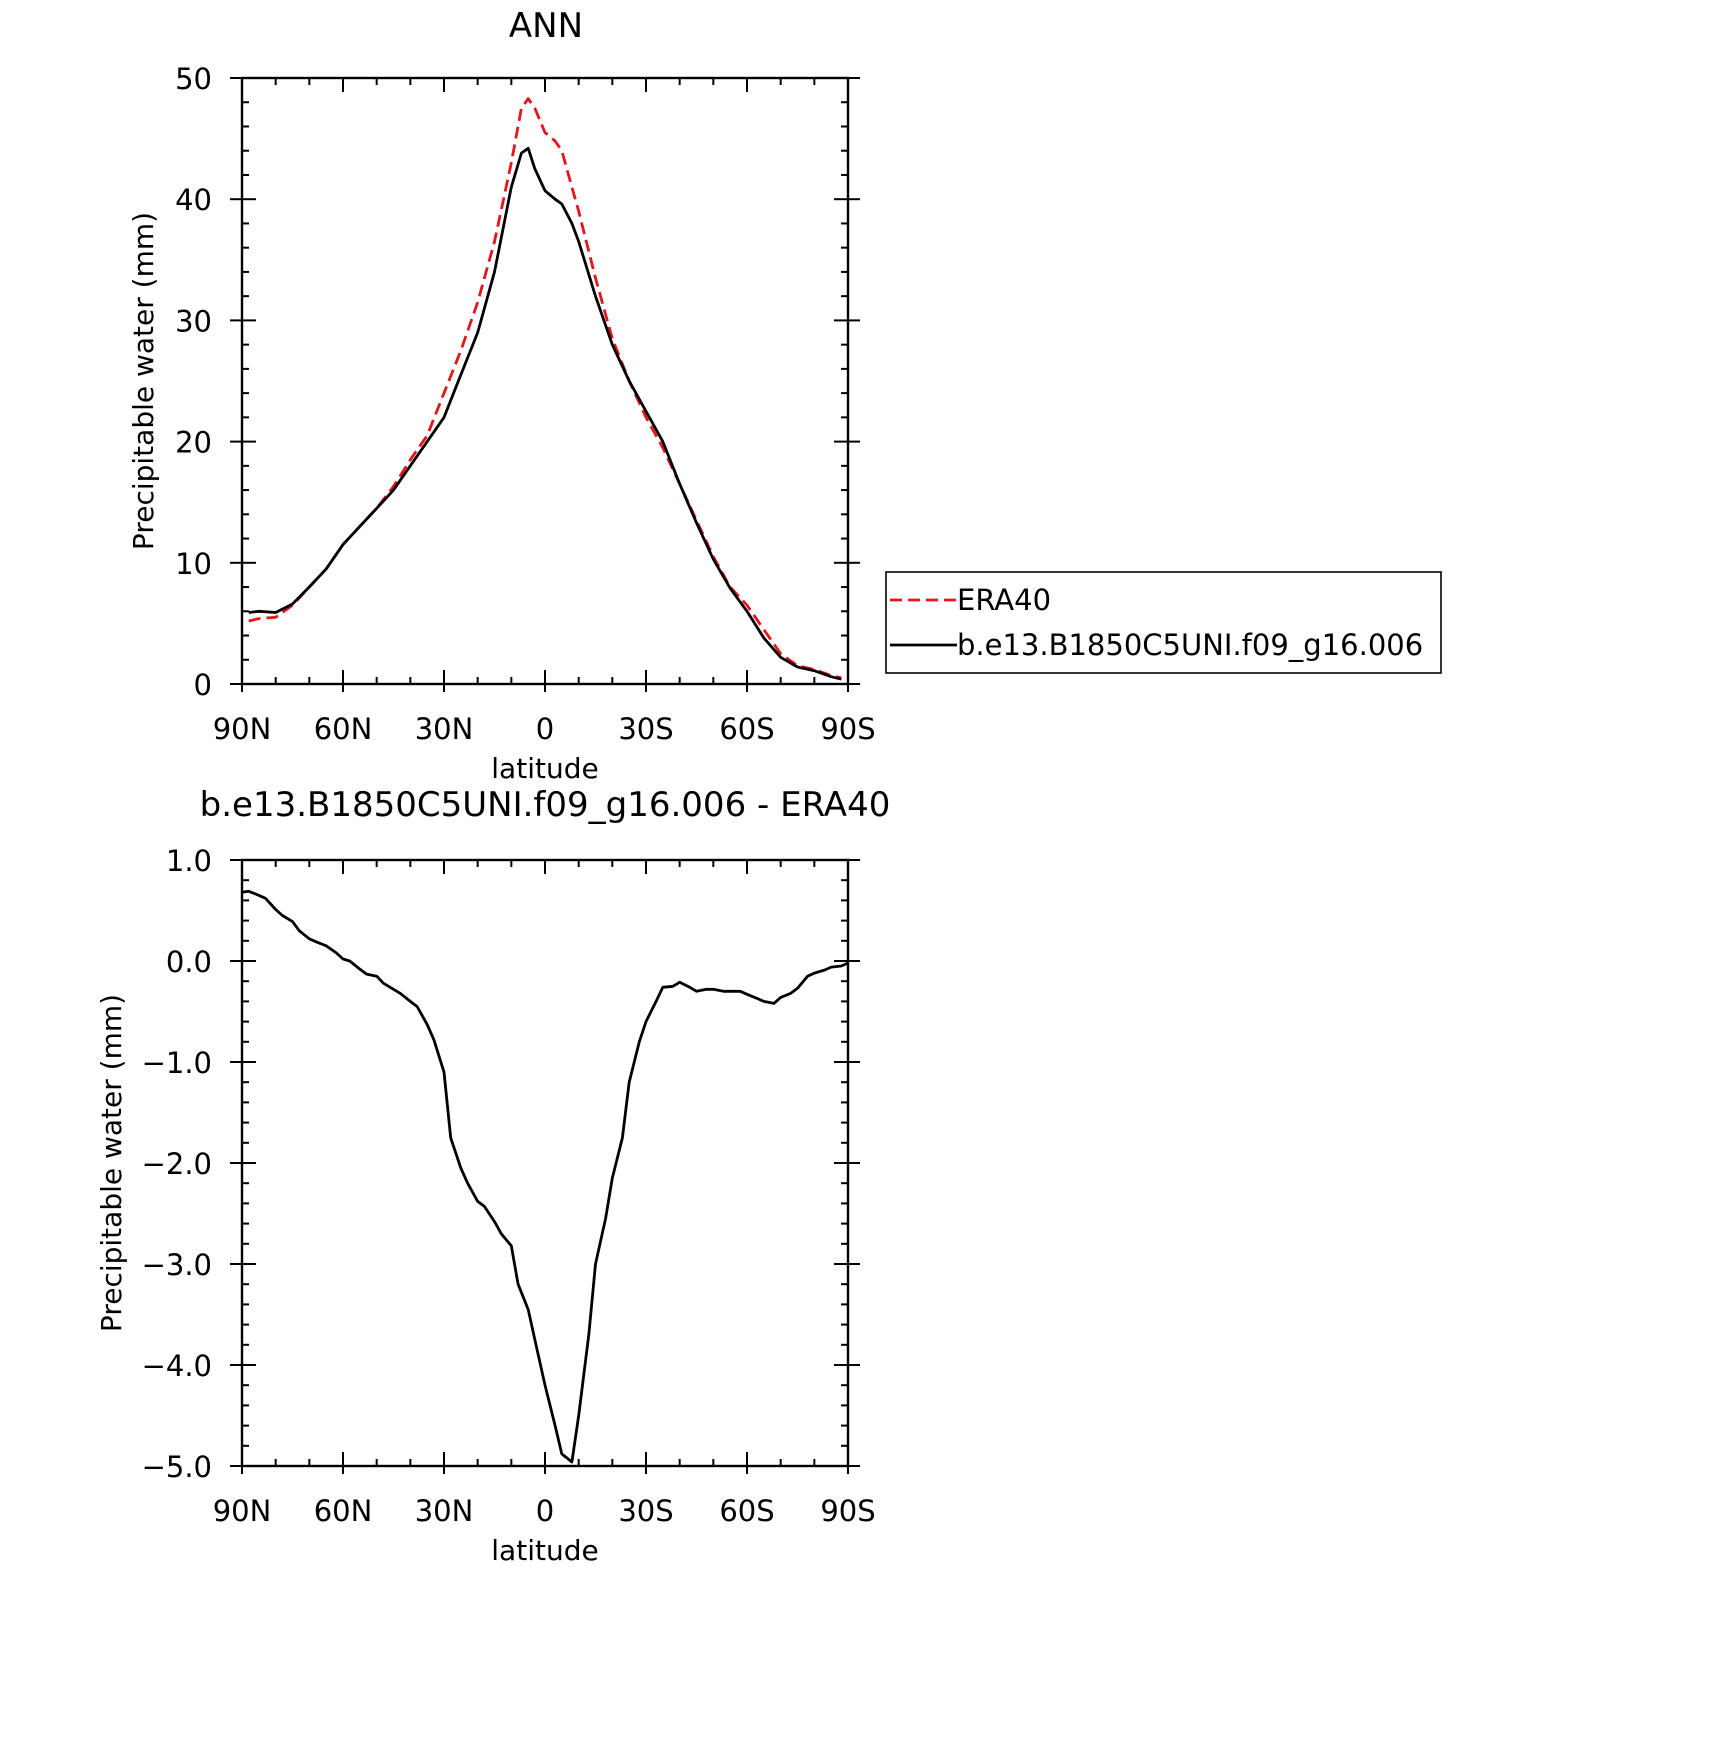 Image resolution: width=1710 pixels, height=1745 pixels. I want to click on plot-frame, so click(545, 381).